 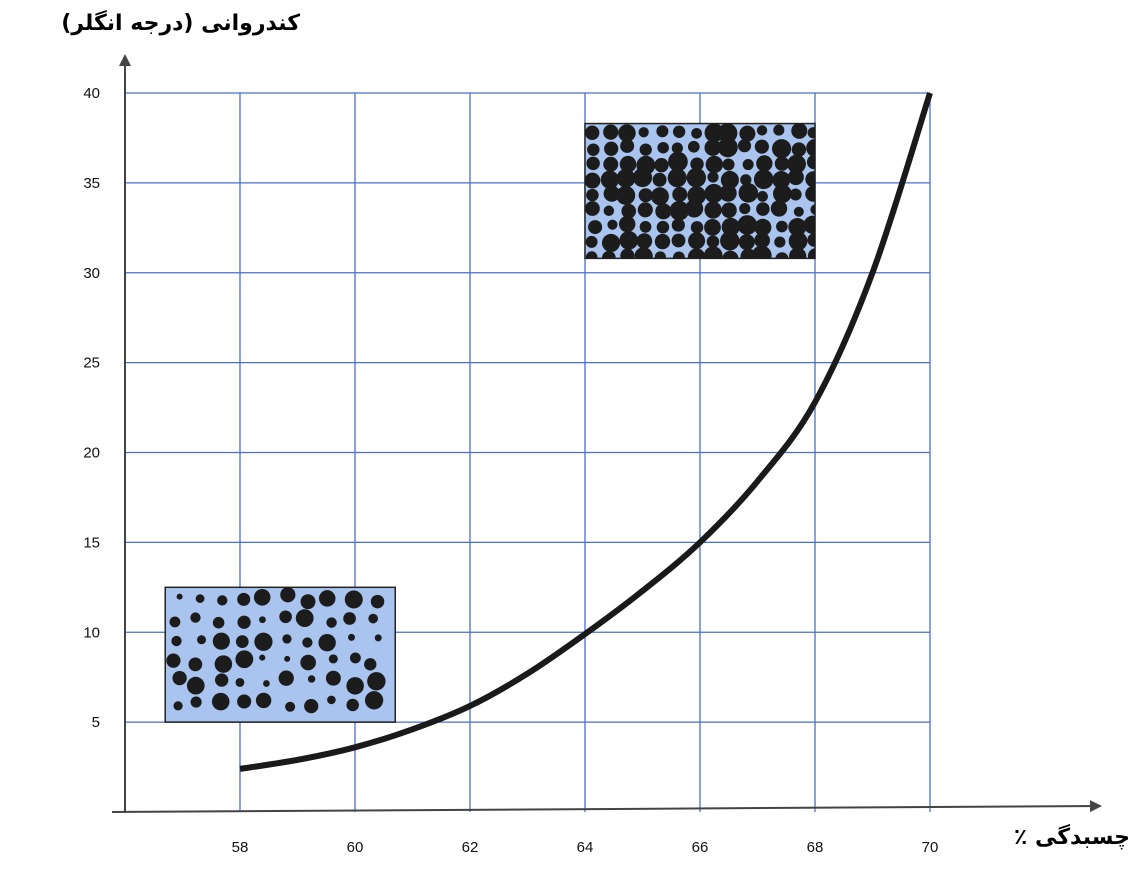 What do you see at coordinates (91, 183) in the screenshot?
I see `y-tick-label: 35` at bounding box center [91, 183].